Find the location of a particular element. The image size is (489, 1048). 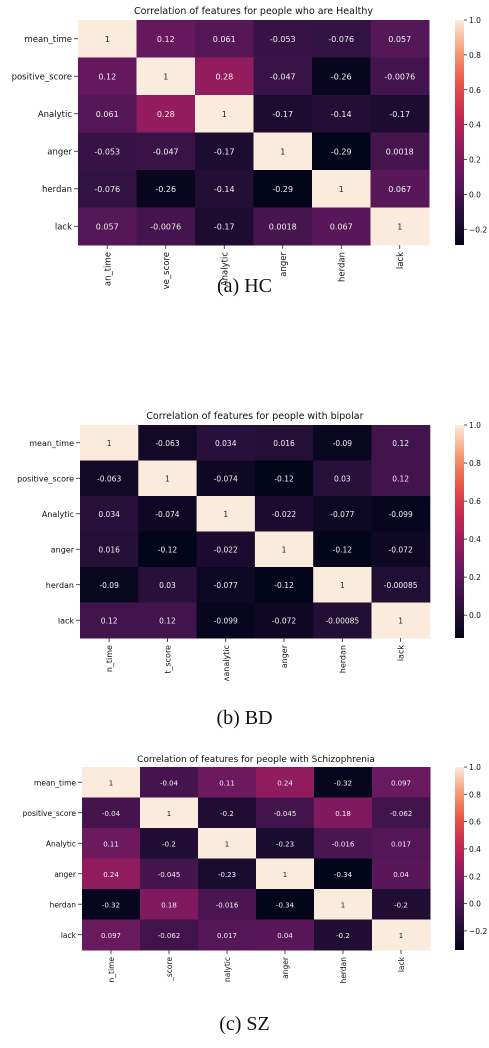

column-label: nalytic is located at coordinates (227, 969).